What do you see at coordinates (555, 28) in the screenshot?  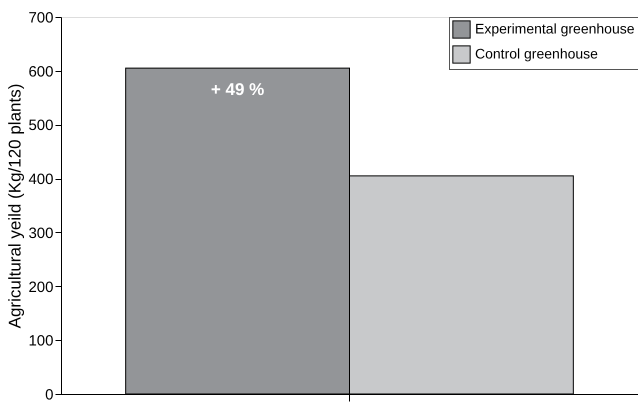 I see `legend-label: Experimental greenhouse` at bounding box center [555, 28].